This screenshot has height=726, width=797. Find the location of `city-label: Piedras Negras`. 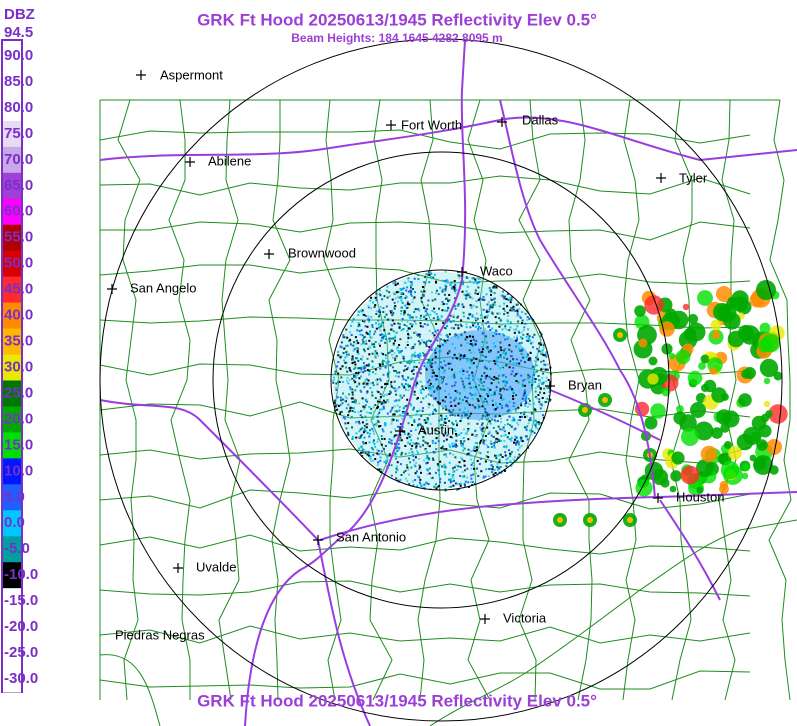

city-label: Piedras Negras is located at coordinates (160, 634).